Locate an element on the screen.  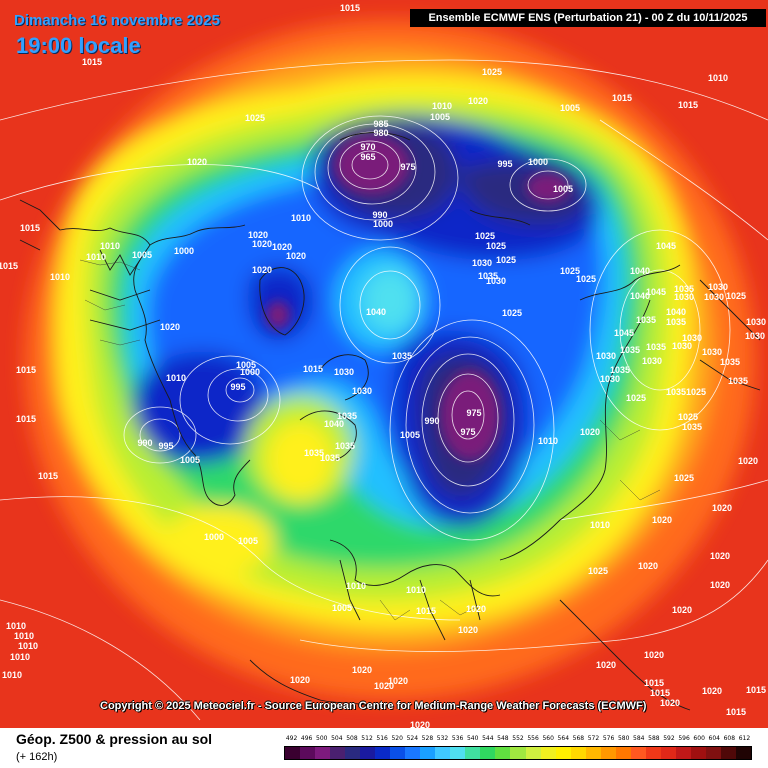
color-scale-label: 532 is located at coordinates (442, 738).